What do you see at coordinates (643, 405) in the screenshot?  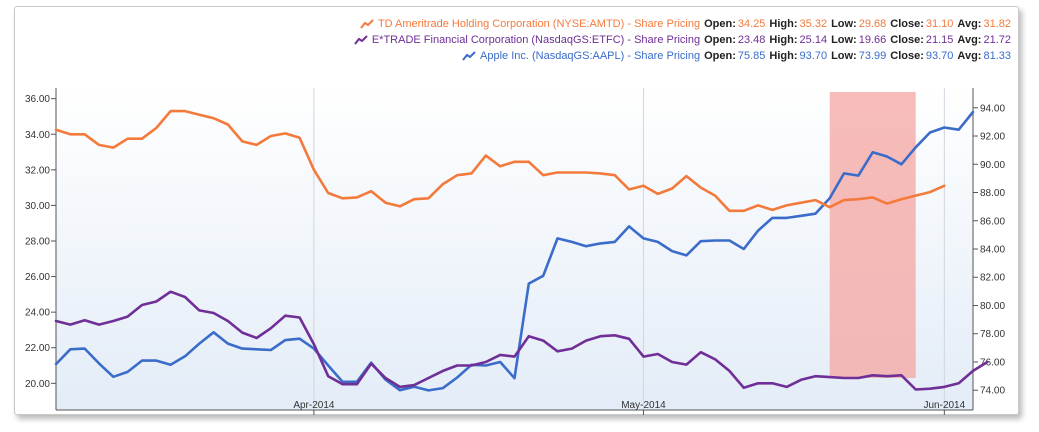 I see `x-tick-label: May-2014` at bounding box center [643, 405].